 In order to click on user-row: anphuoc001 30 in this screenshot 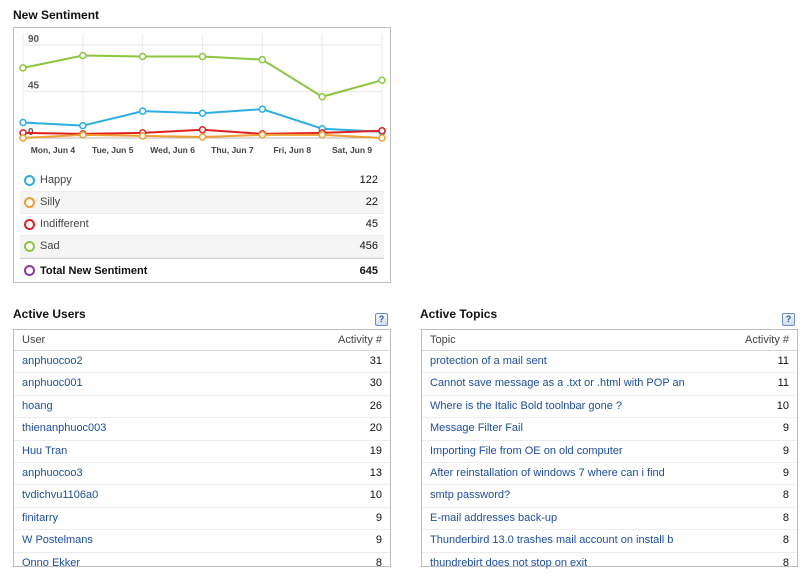, I will do `click(202, 384)`.